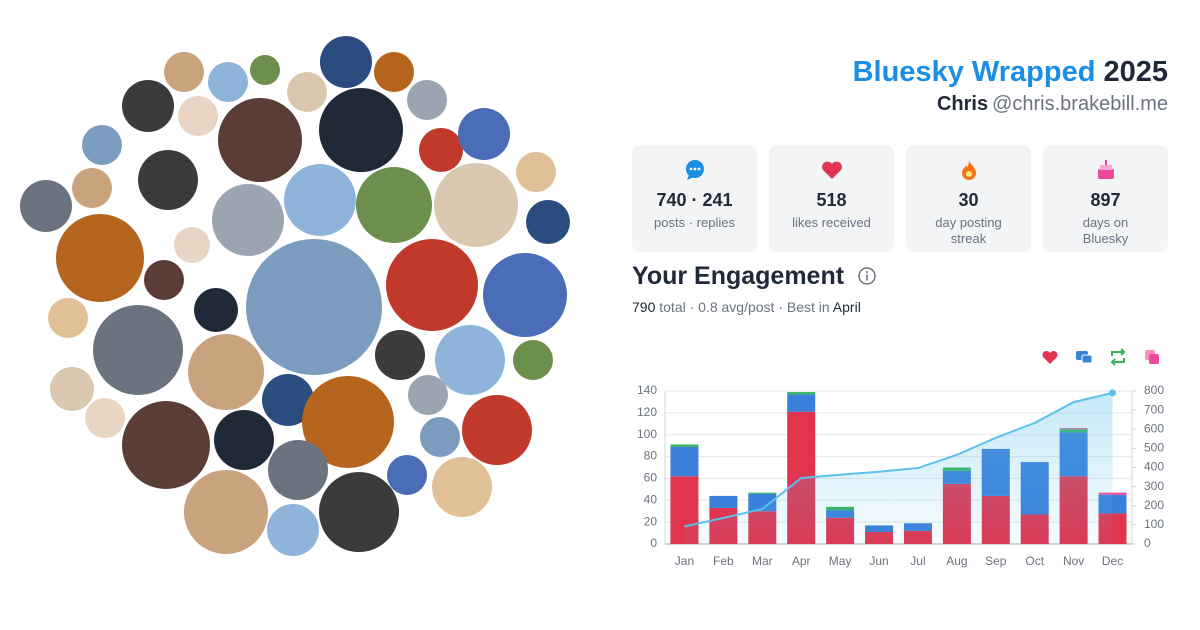 This screenshot has height=630, width=1200. I want to click on user: Chris @chris.brakebill.me, so click(1010, 104).